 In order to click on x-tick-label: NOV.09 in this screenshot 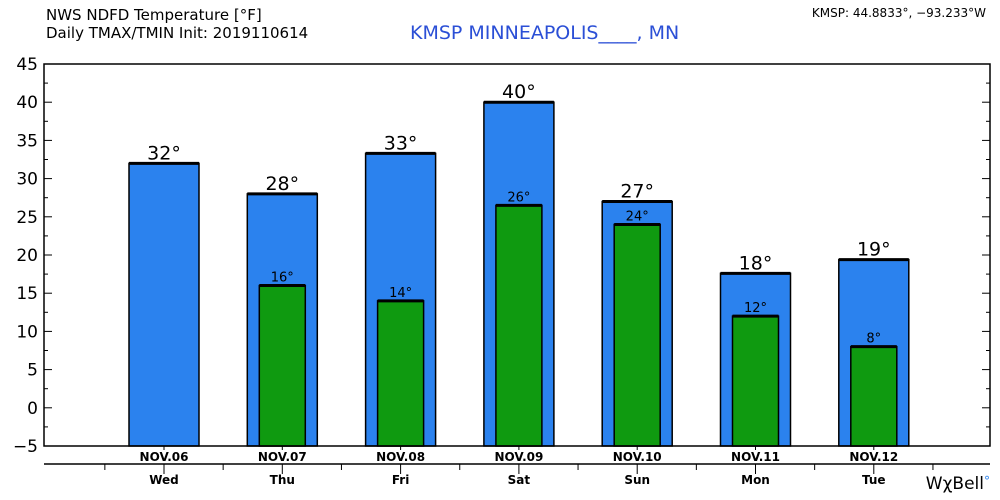, I will do `click(518, 457)`.